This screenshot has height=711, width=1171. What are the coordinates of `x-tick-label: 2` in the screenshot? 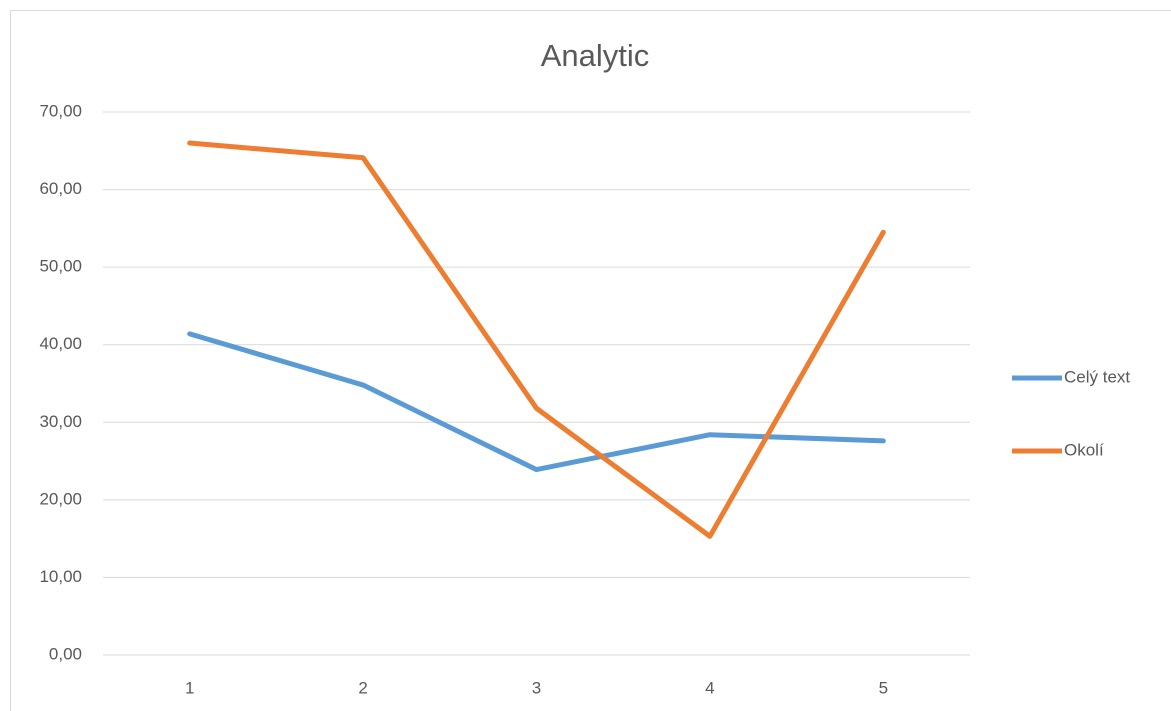 It's located at (362, 687).